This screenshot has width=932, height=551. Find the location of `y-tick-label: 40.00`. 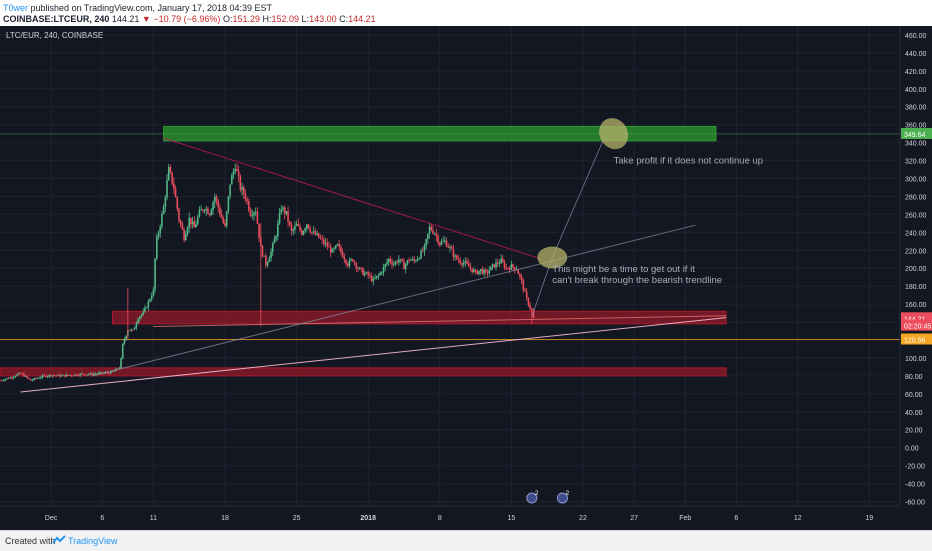

y-tick-label: 40.00 is located at coordinates (914, 413).